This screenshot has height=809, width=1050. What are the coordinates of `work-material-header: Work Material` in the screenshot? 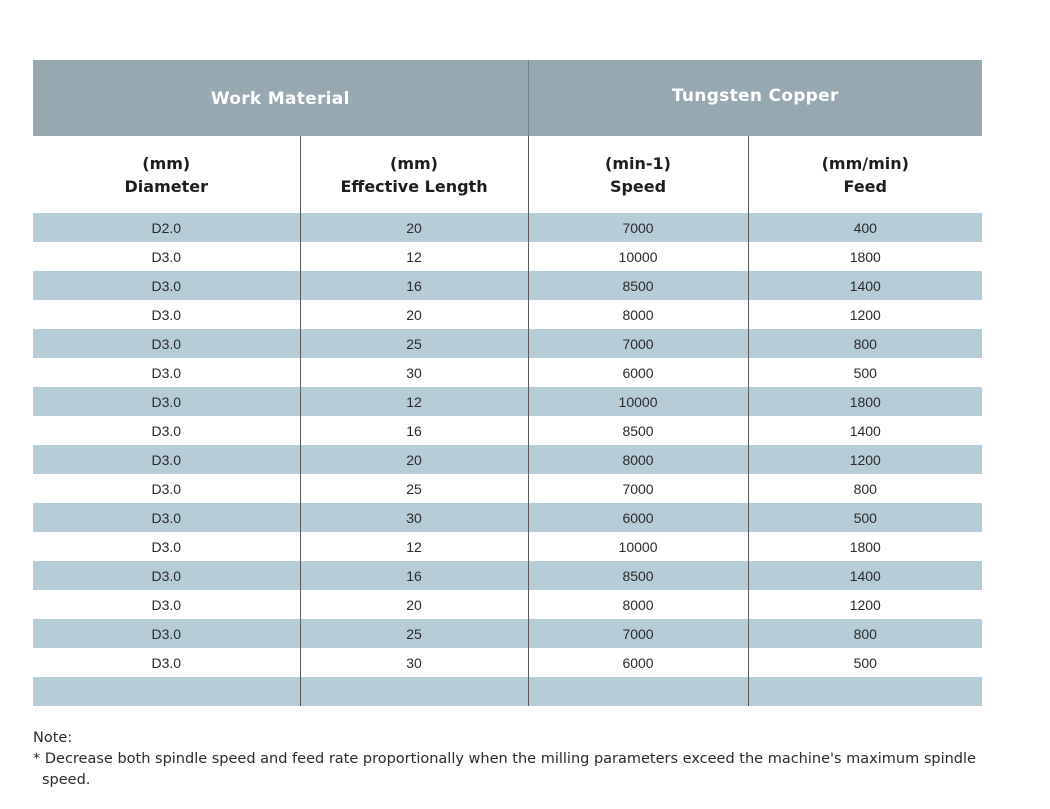 It's located at (281, 98).